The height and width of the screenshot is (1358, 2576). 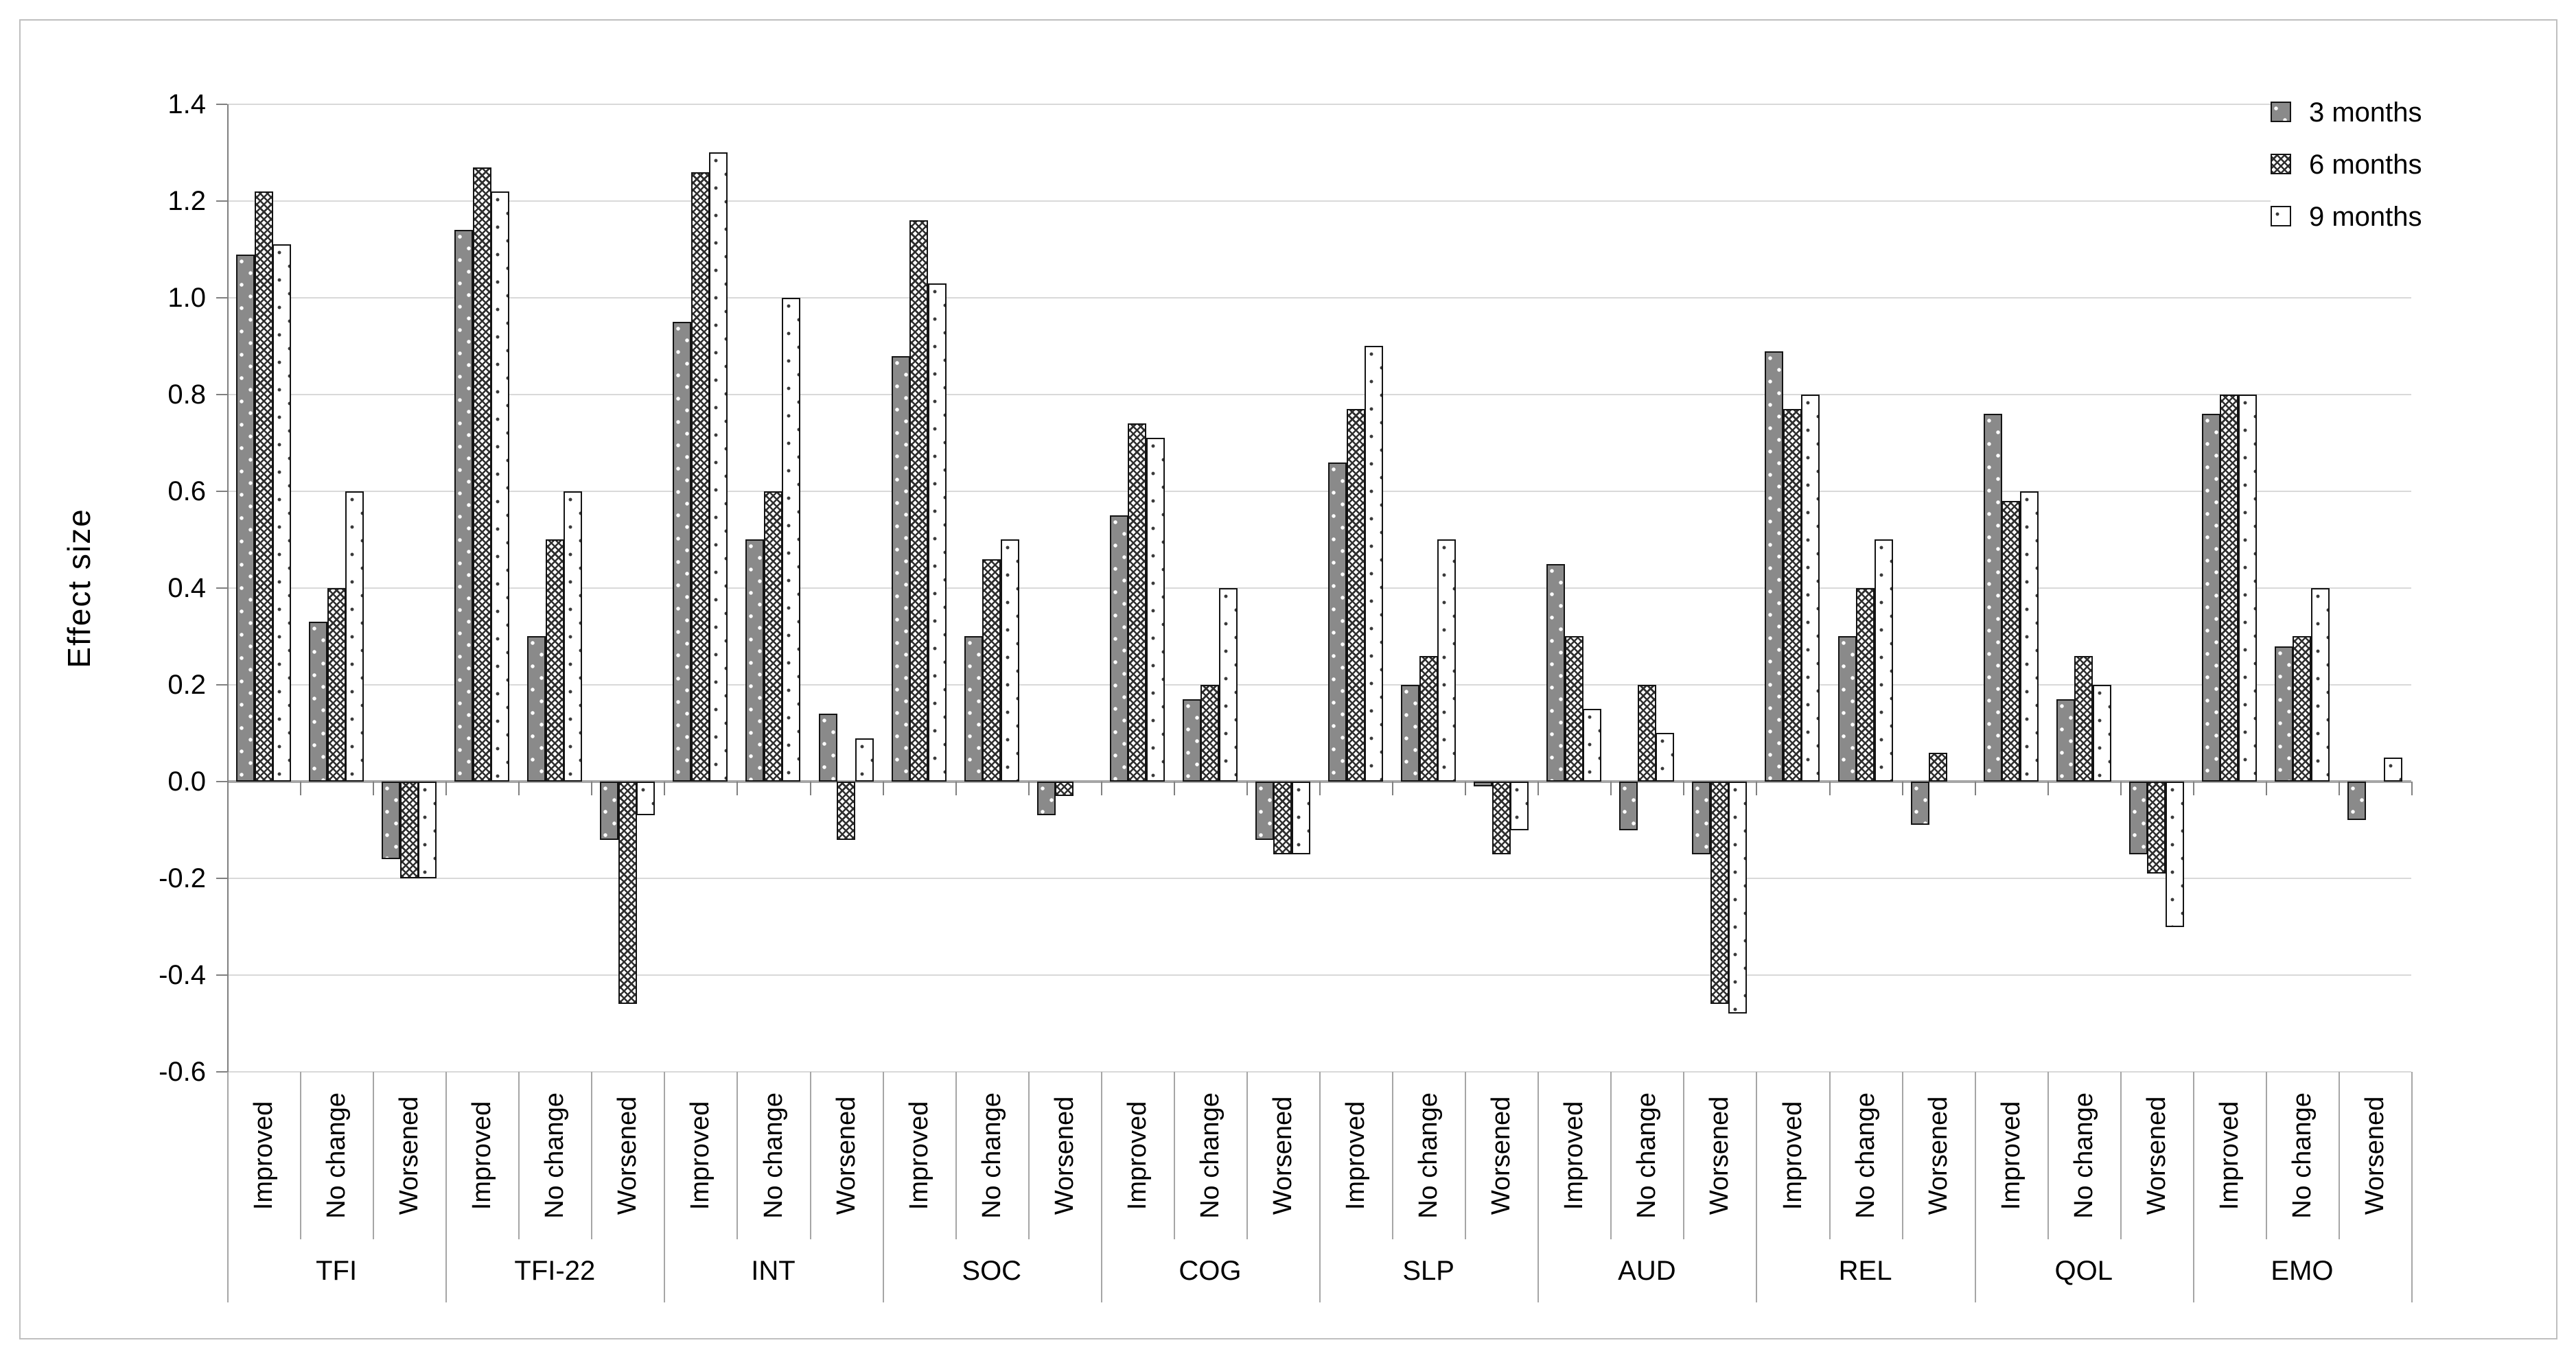 I want to click on y-tick-label: 0.8, so click(x=186, y=394).